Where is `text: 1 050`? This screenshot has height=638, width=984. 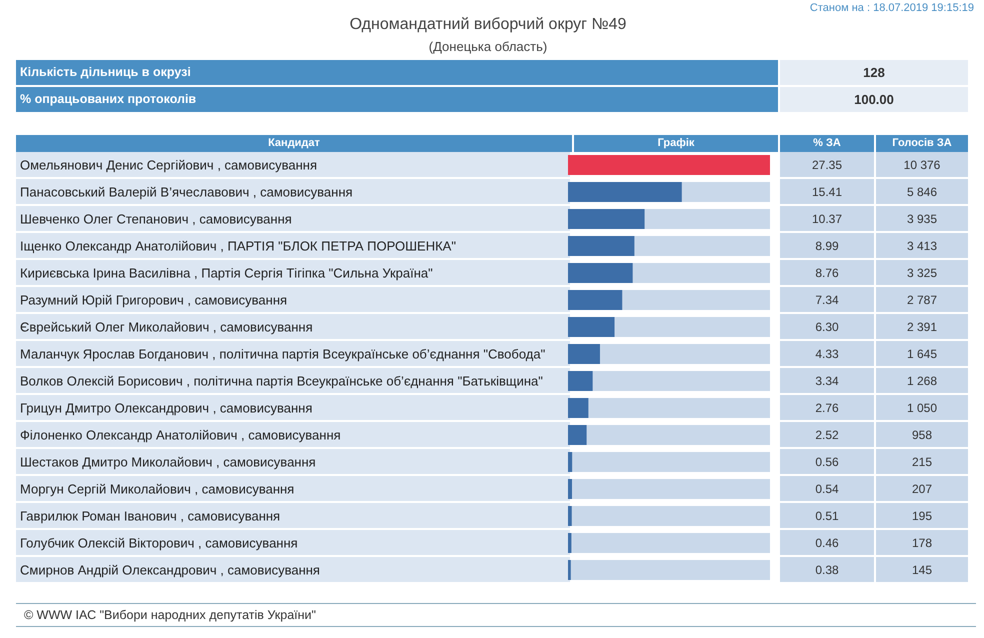
text: 1 050 is located at coordinates (922, 408).